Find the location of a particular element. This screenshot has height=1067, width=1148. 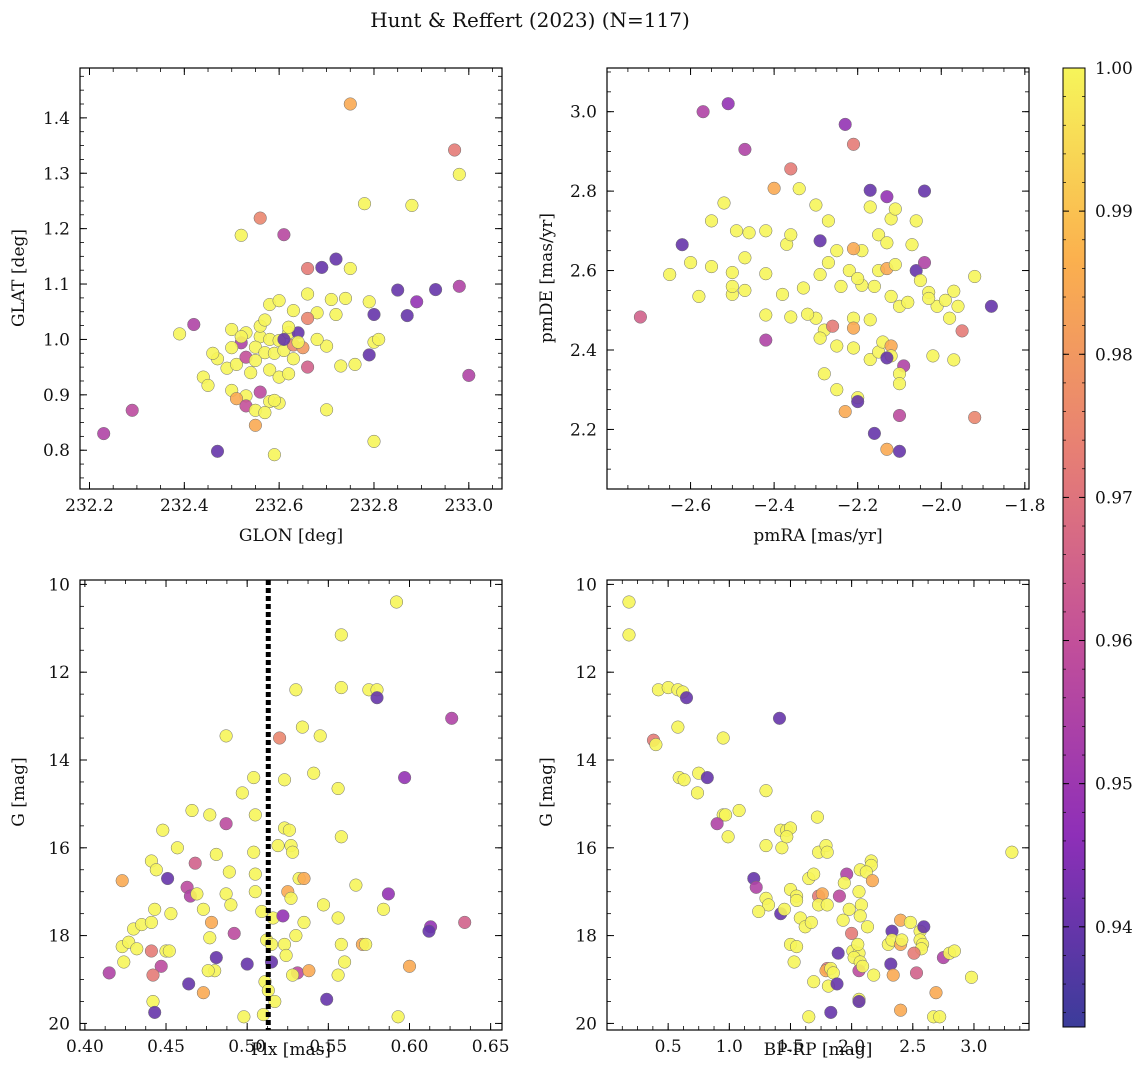

x-tick-label: 1.0 is located at coordinates (729, 1047).